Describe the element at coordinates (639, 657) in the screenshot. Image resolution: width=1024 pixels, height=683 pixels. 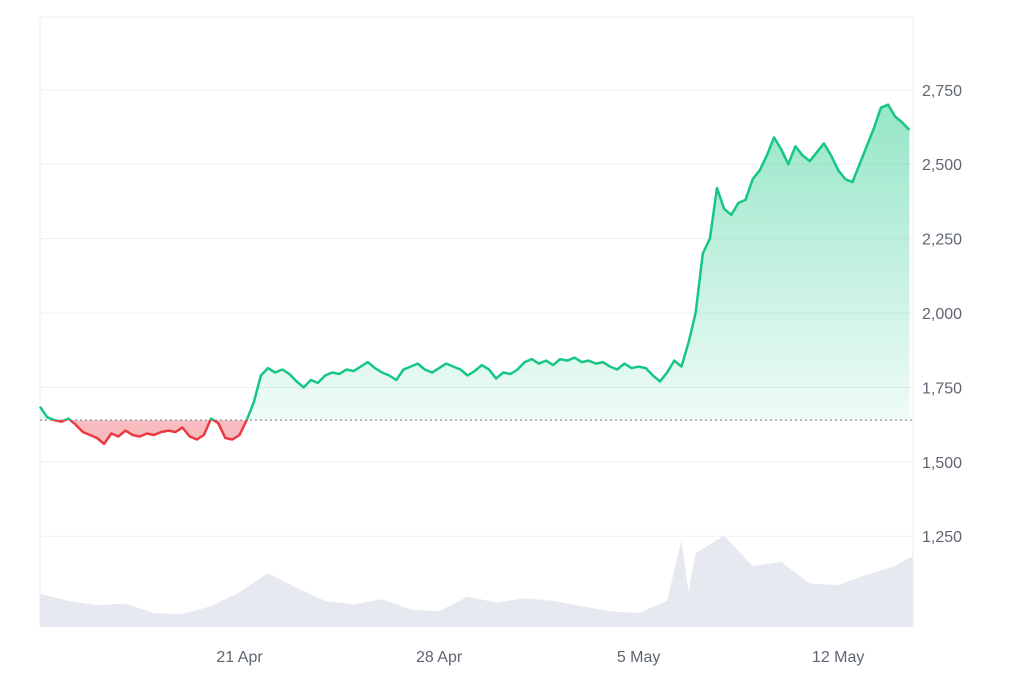
I see `x-tick-label: 5 May` at that location.